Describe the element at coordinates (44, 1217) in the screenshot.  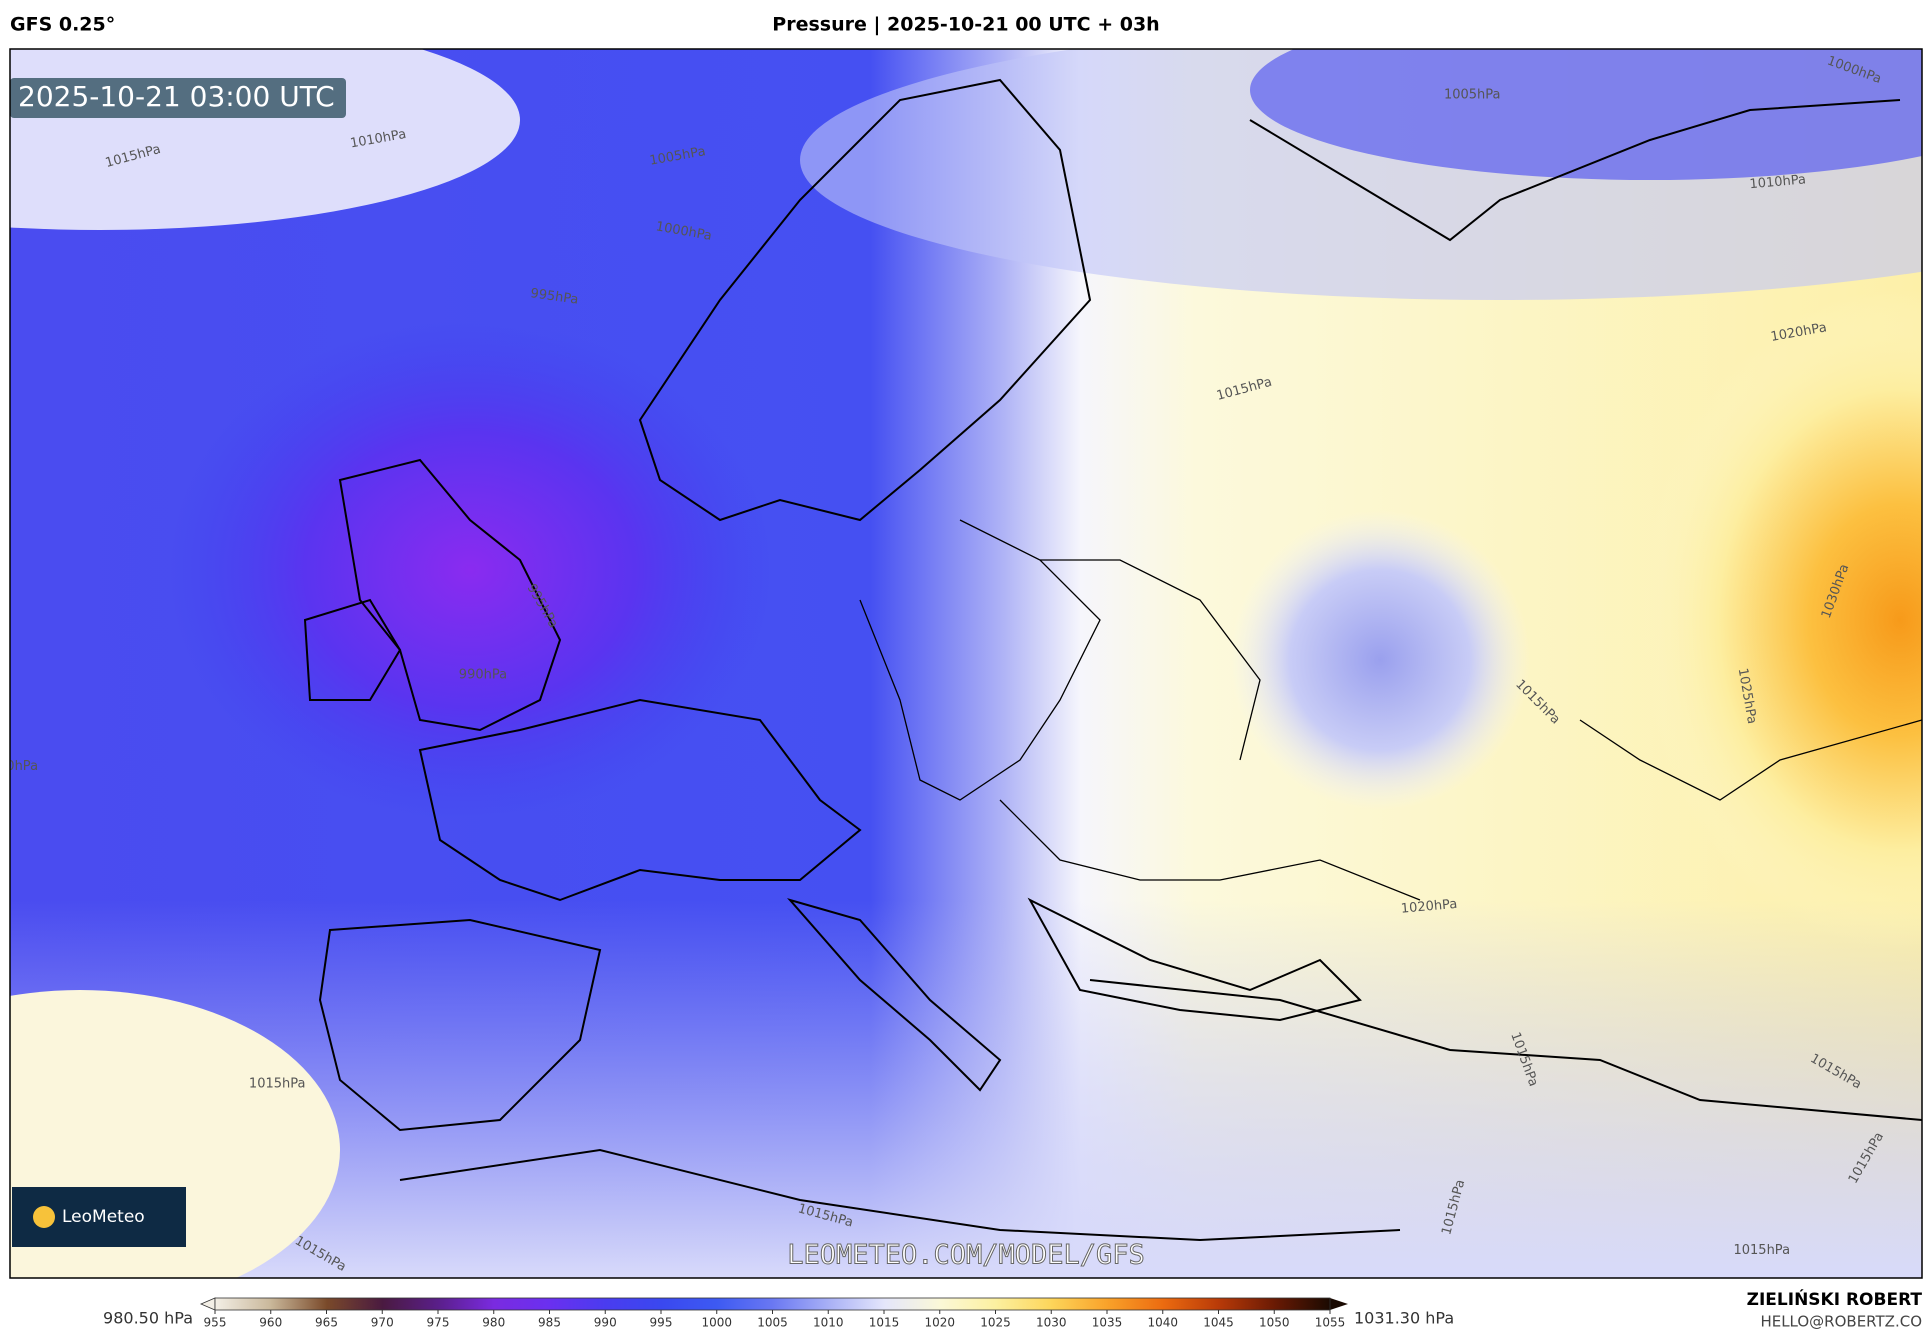
I see `logo-sun` at that location.